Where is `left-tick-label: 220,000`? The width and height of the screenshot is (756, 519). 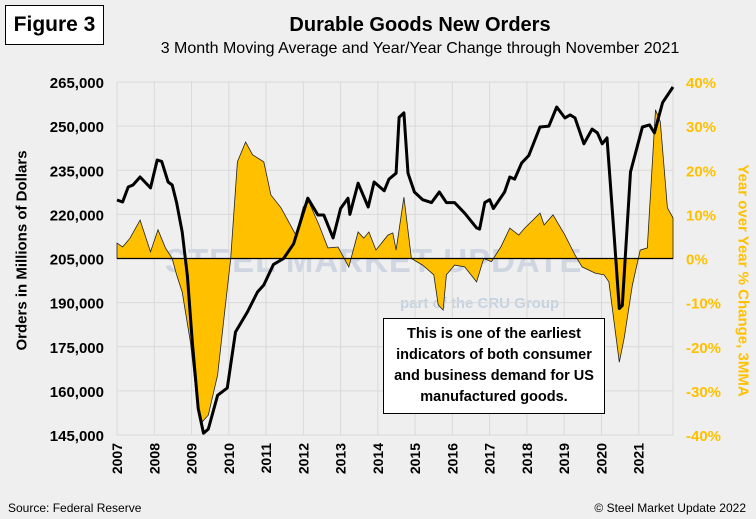
left-tick-label: 220,000 is located at coordinates (77, 215).